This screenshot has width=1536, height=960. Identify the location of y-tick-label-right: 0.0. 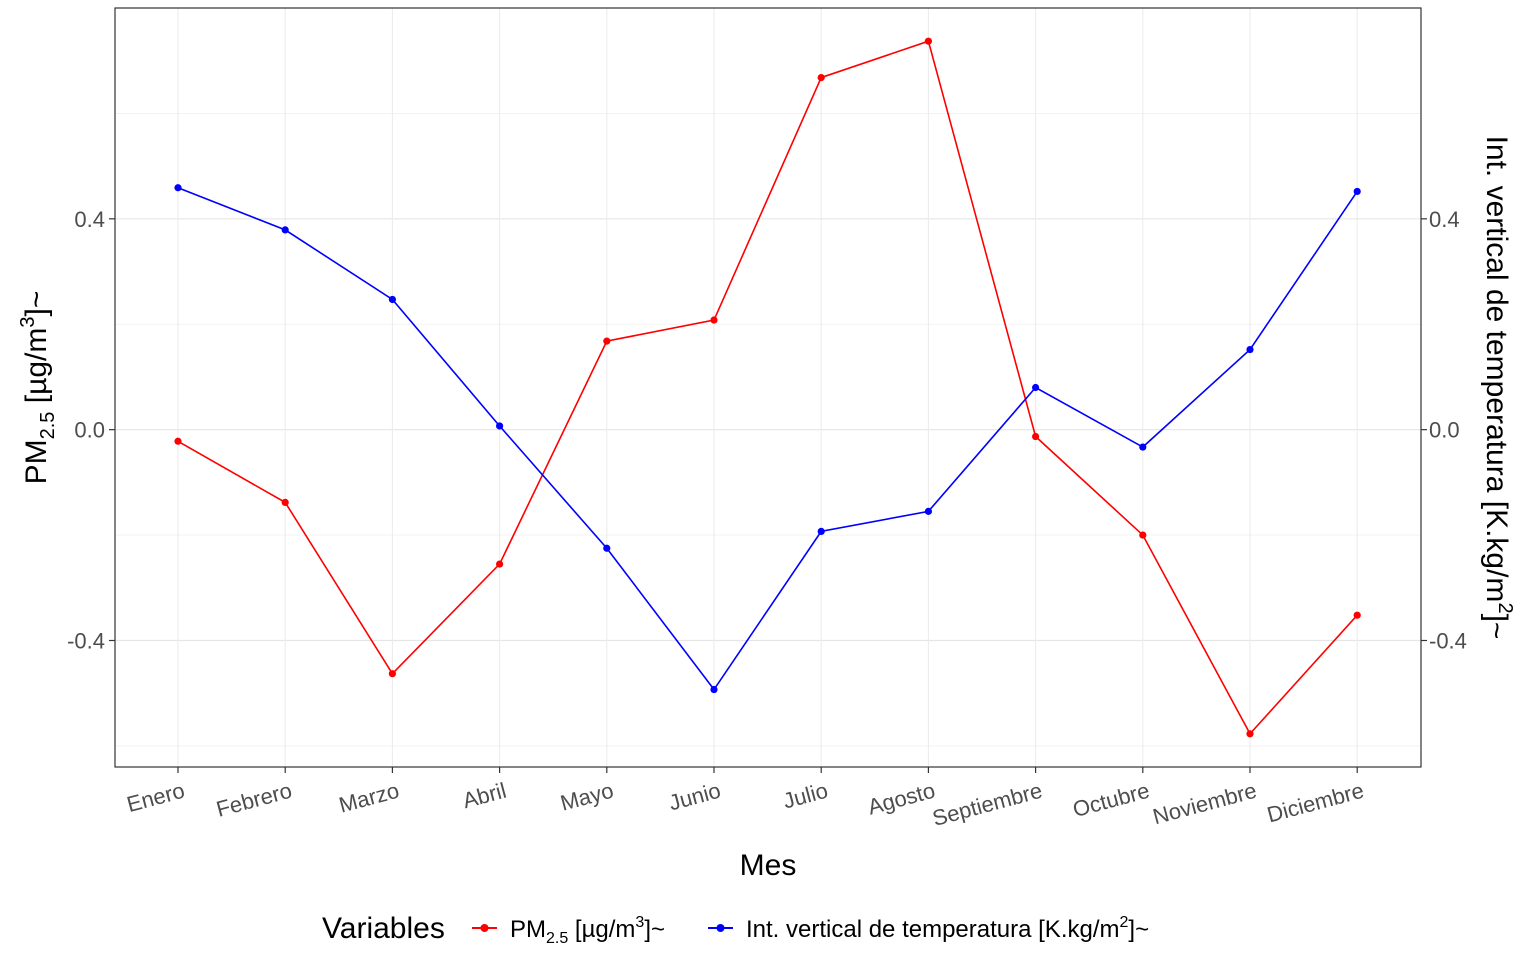
(1444, 430).